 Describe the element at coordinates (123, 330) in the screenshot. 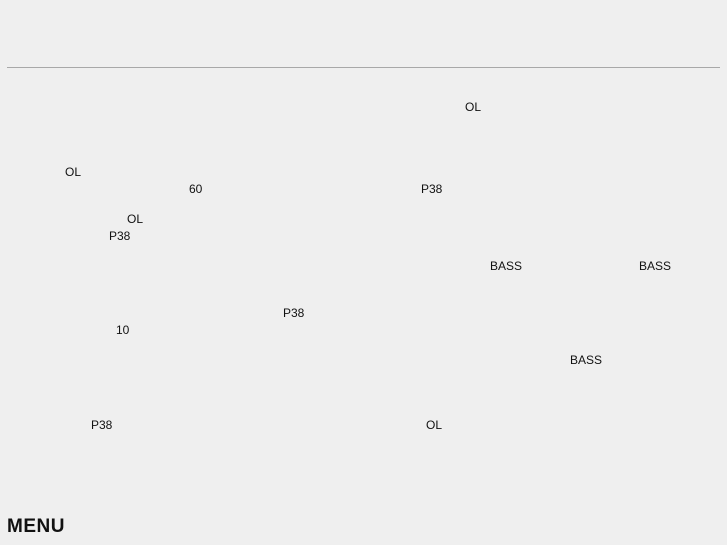

I see `field-label: 10` at that location.